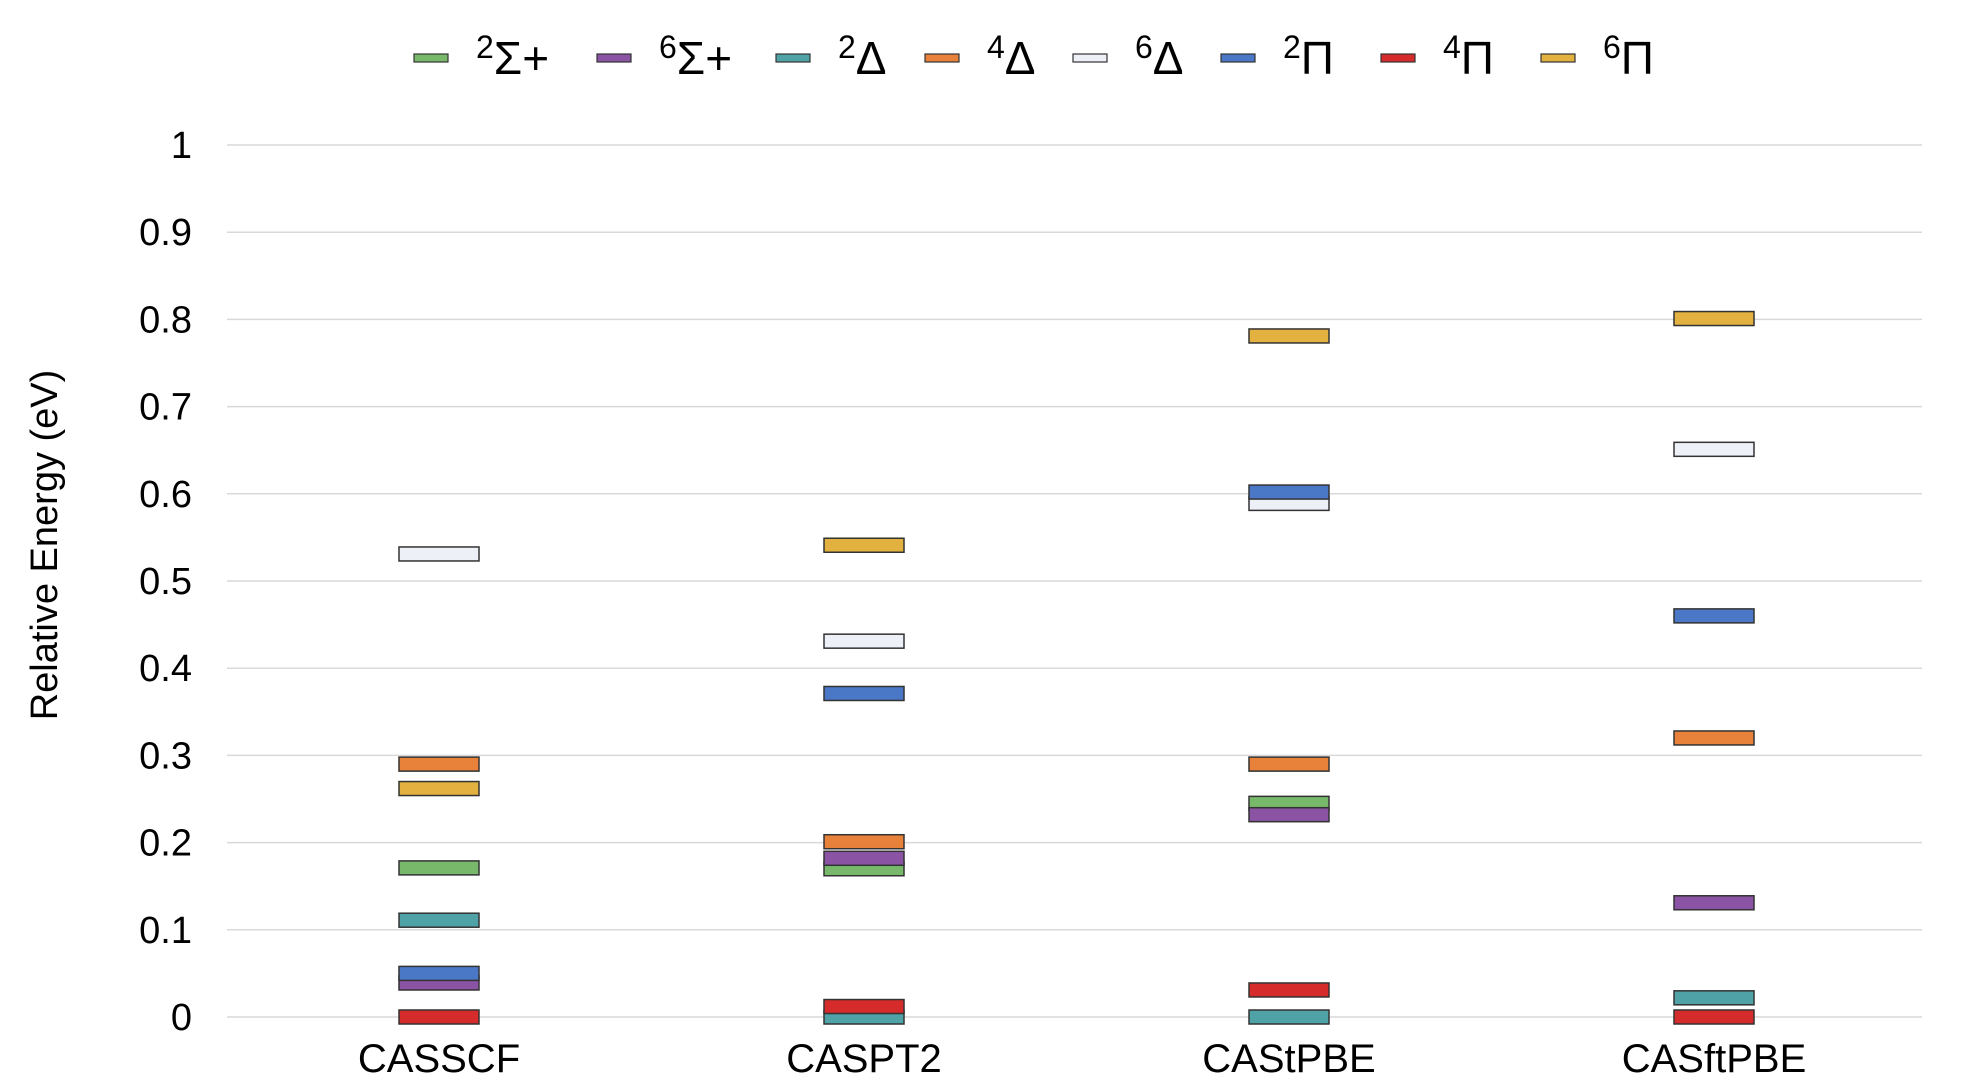  Describe the element at coordinates (1714, 1059) in the screenshot. I see `x-tick-label: CASftPBE` at that location.